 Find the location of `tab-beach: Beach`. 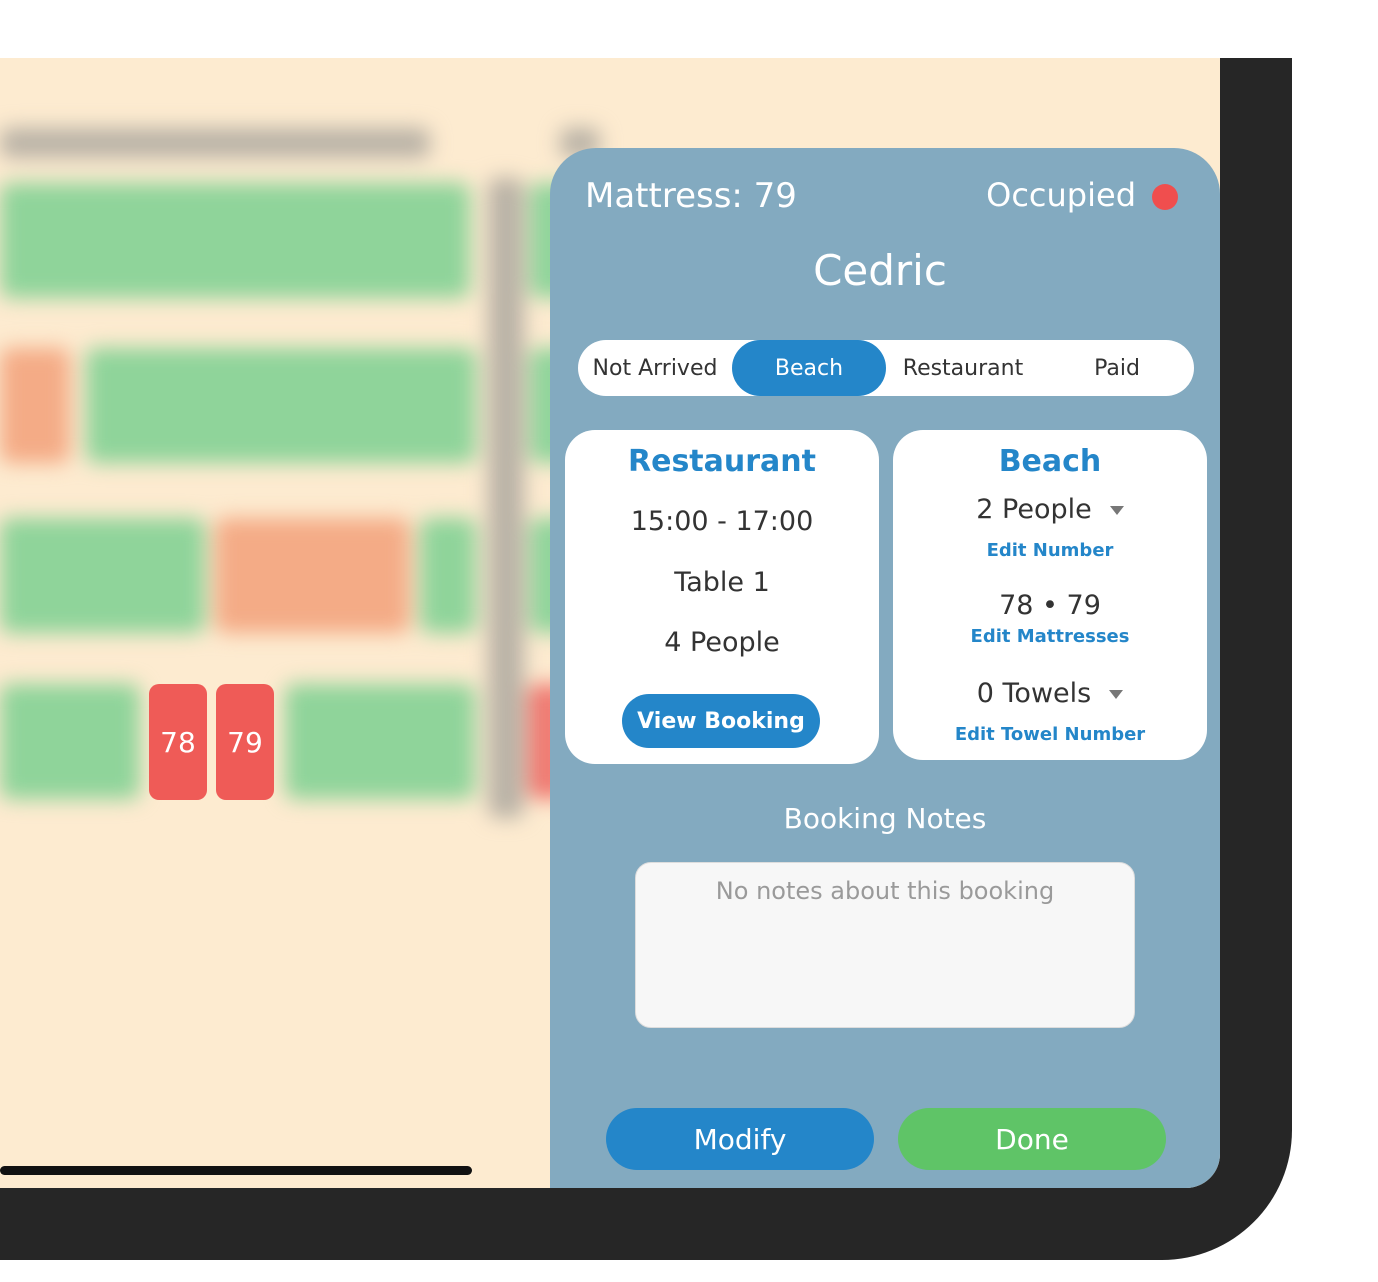

tab-beach: Beach is located at coordinates (809, 368).